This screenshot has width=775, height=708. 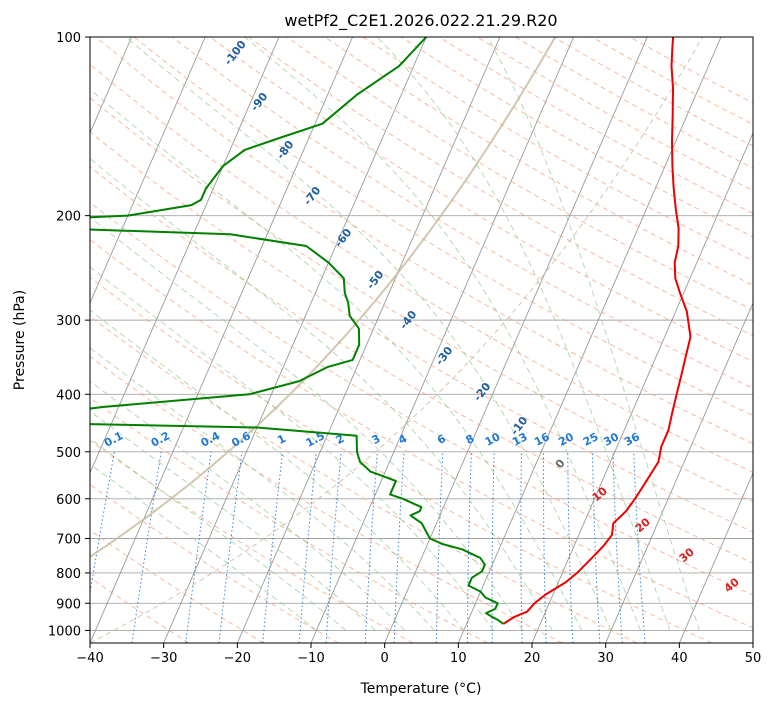 I want to click on x-tick-label: −20, so click(x=237, y=658).